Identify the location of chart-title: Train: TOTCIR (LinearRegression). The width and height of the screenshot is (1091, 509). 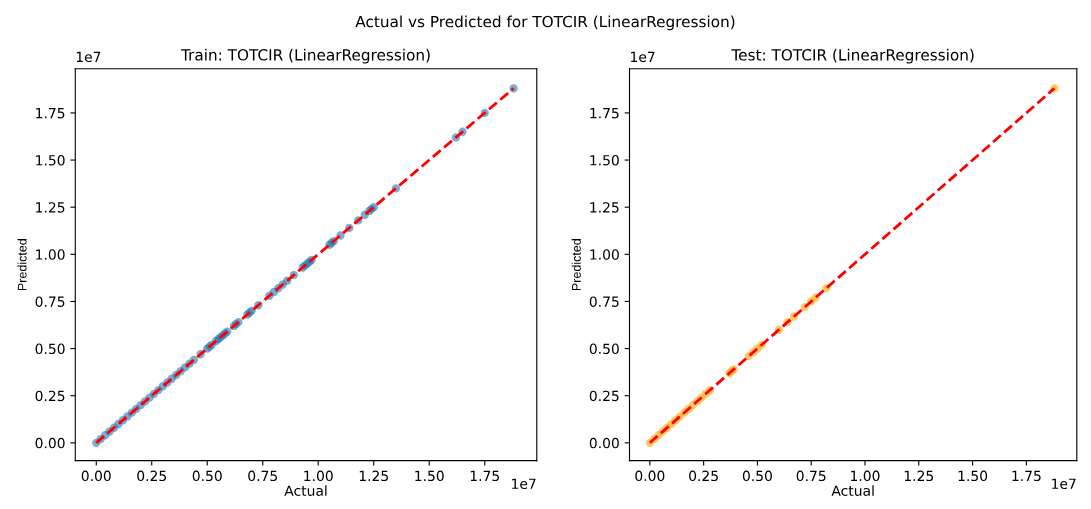
(305, 56).